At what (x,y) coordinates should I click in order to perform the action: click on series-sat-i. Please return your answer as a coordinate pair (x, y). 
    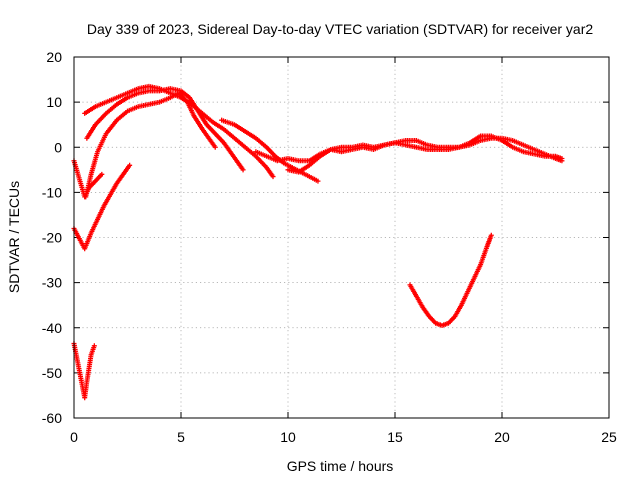
    Looking at the image, I should click on (84, 371).